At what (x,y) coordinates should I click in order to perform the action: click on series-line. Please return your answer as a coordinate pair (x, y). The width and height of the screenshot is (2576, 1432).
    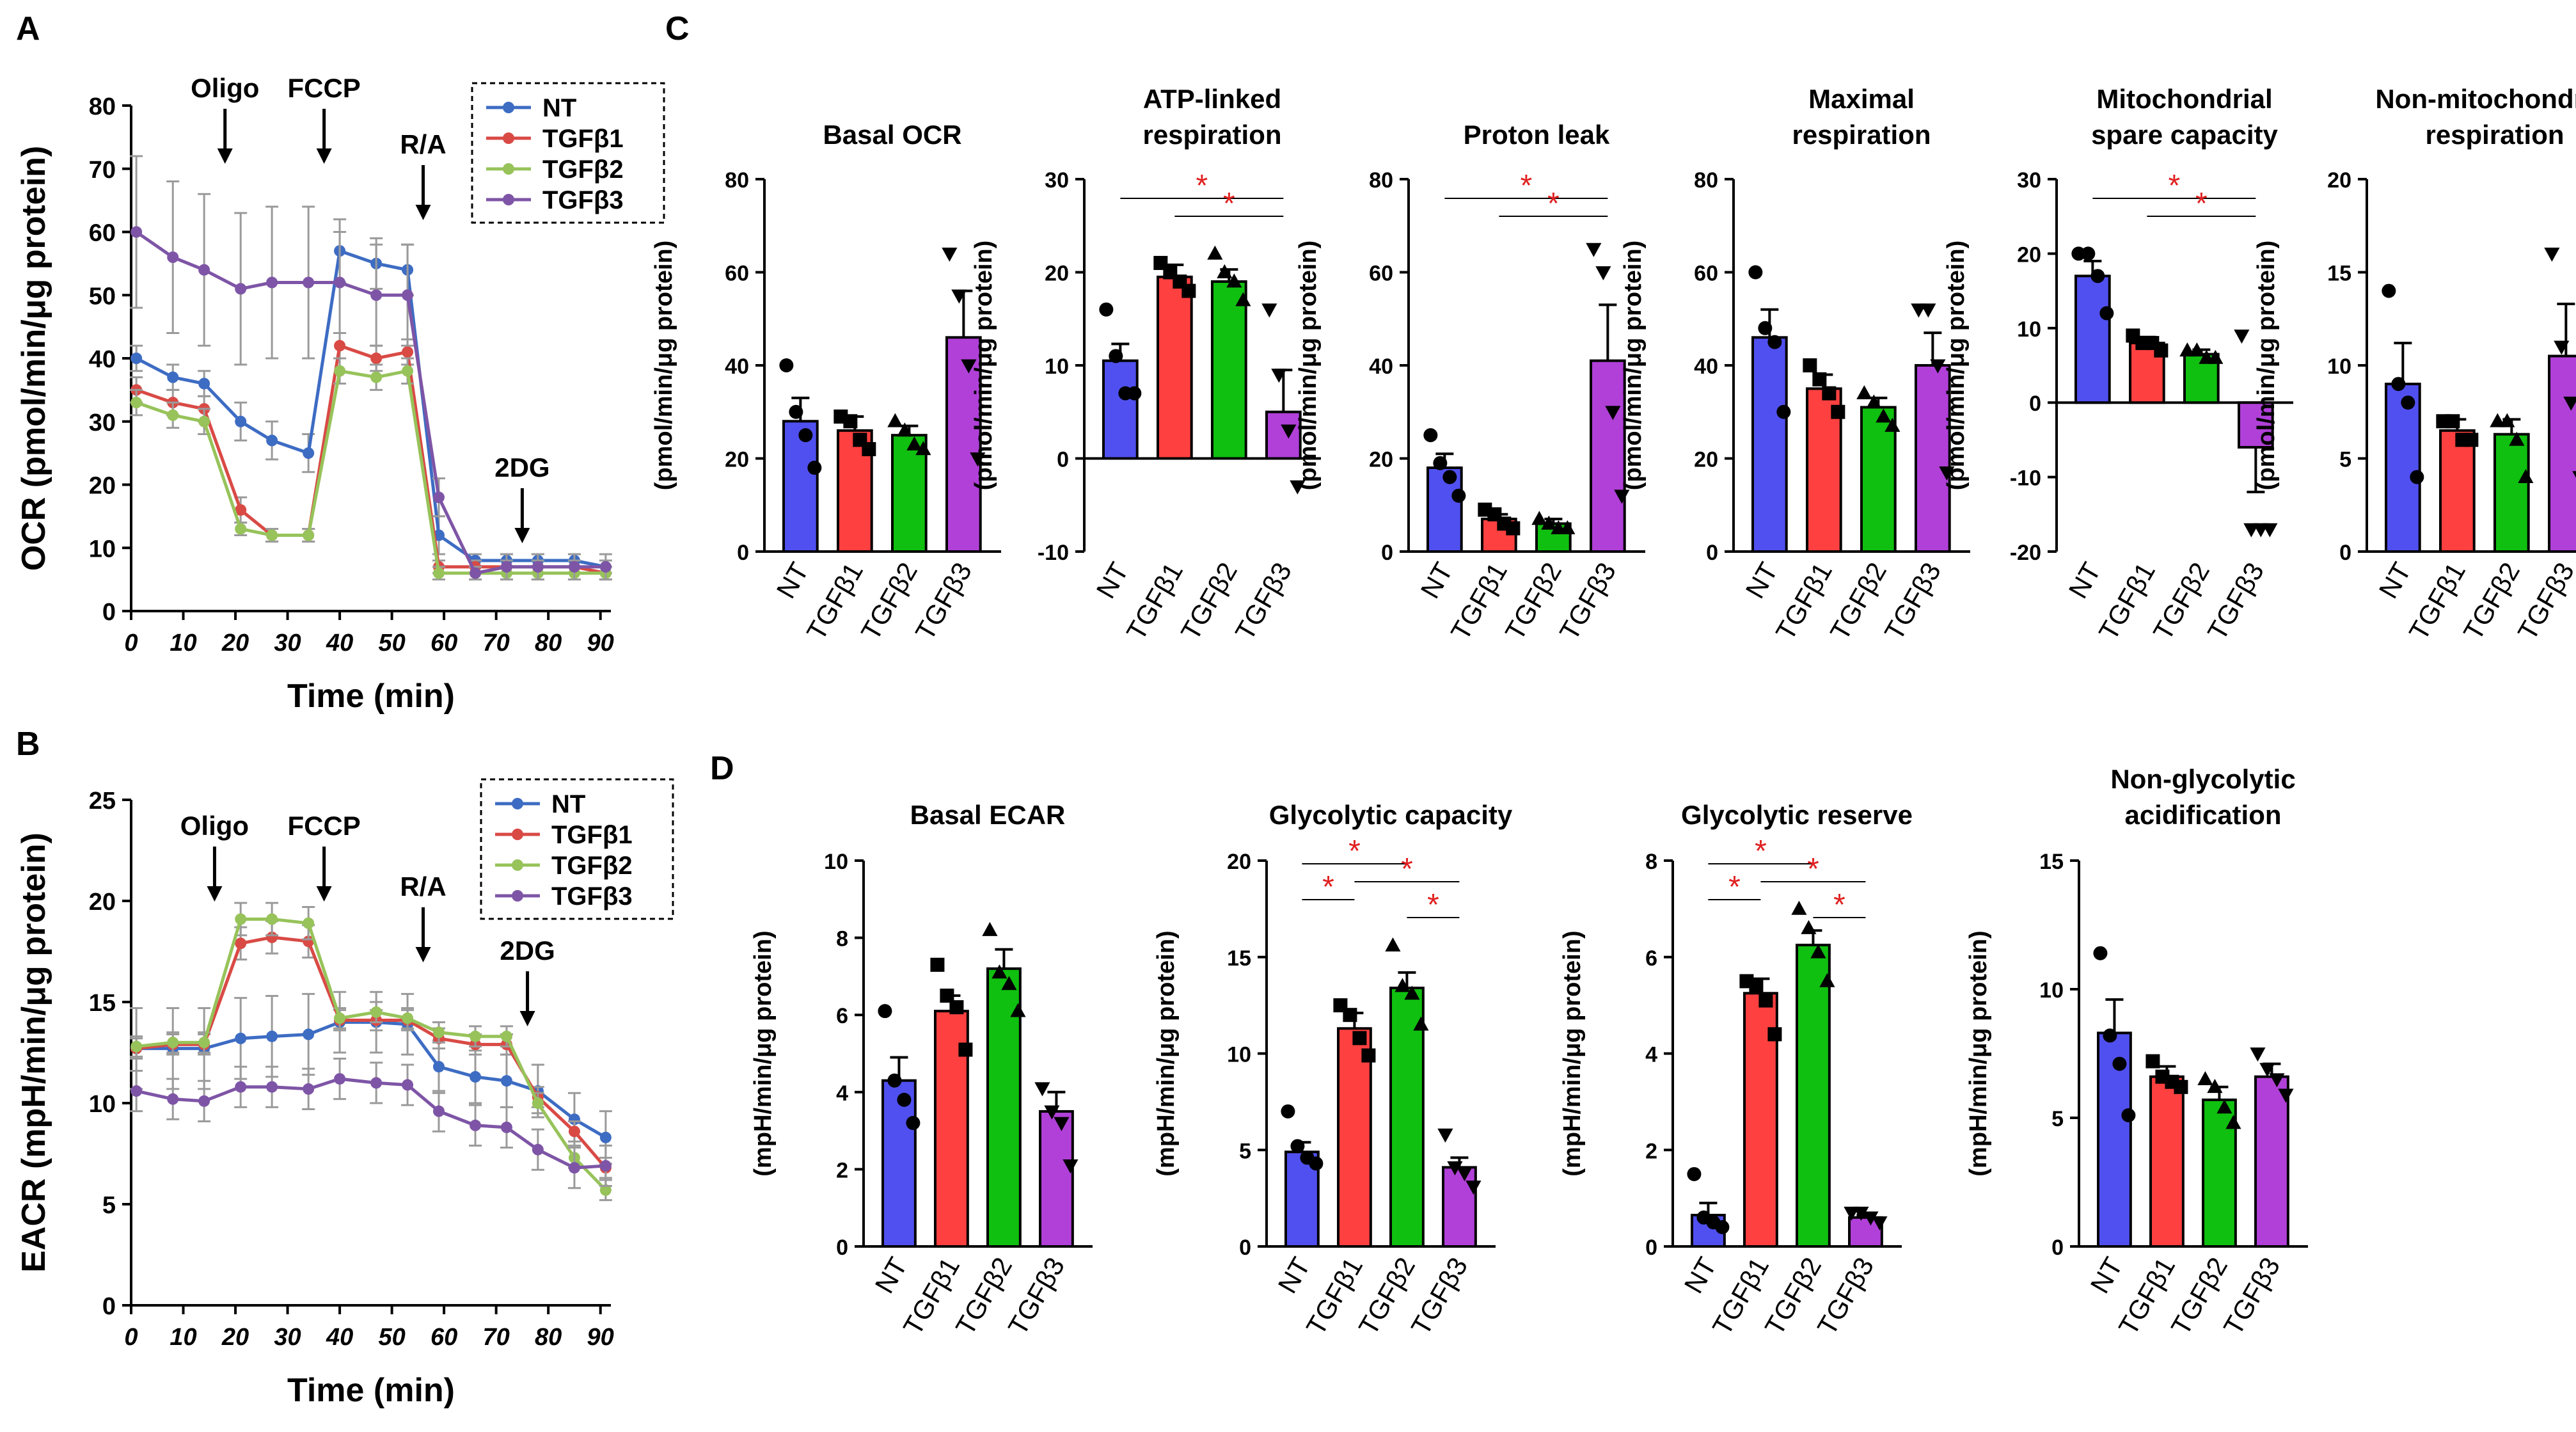
    Looking at the image, I should click on (371, 402).